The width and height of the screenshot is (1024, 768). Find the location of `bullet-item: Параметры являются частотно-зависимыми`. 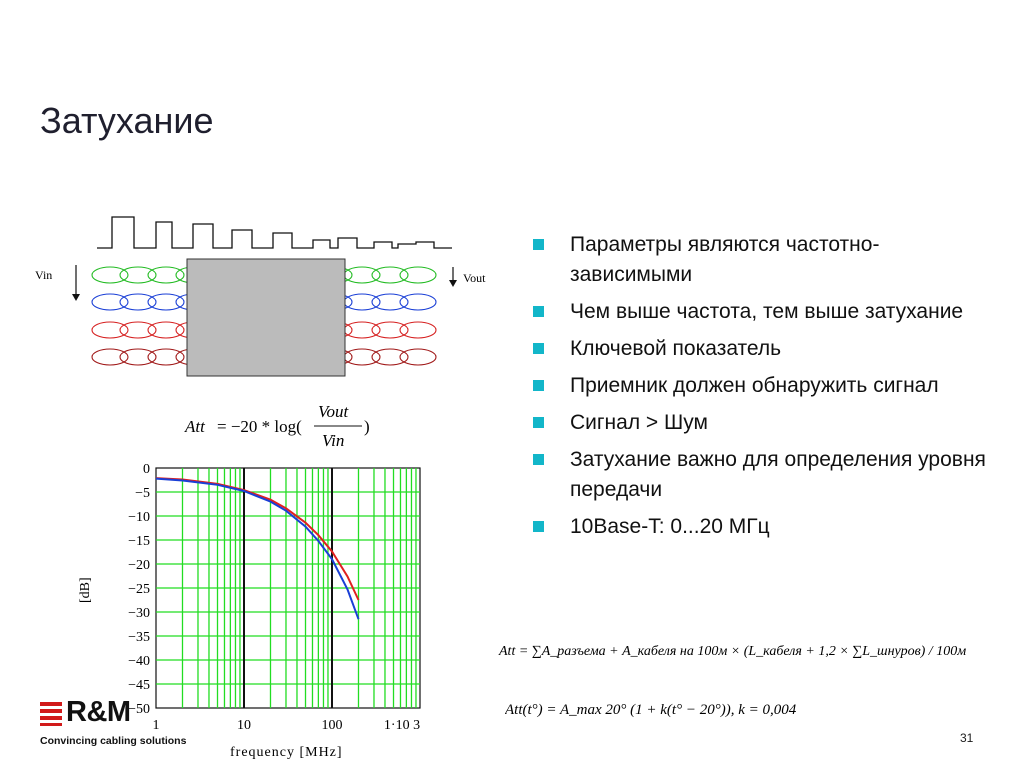

bullet-item: Параметры являются частотно-зависимыми is located at coordinates (762, 260).